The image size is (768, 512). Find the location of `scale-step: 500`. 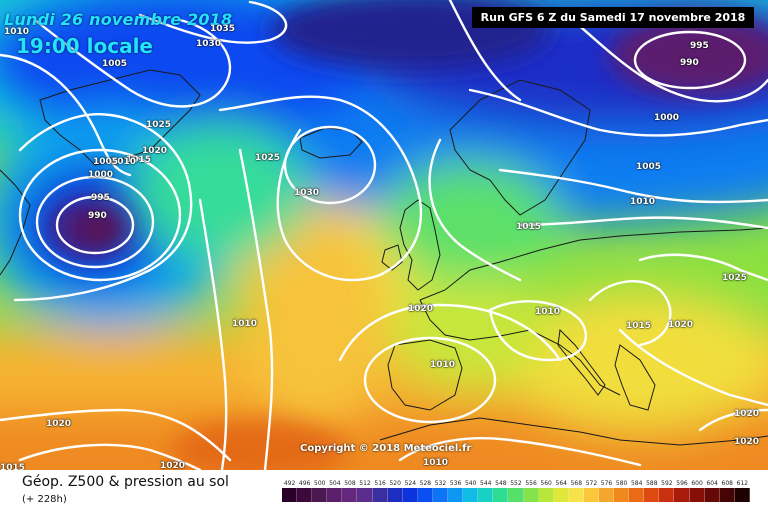

scale-step: 500 is located at coordinates (320, 491).